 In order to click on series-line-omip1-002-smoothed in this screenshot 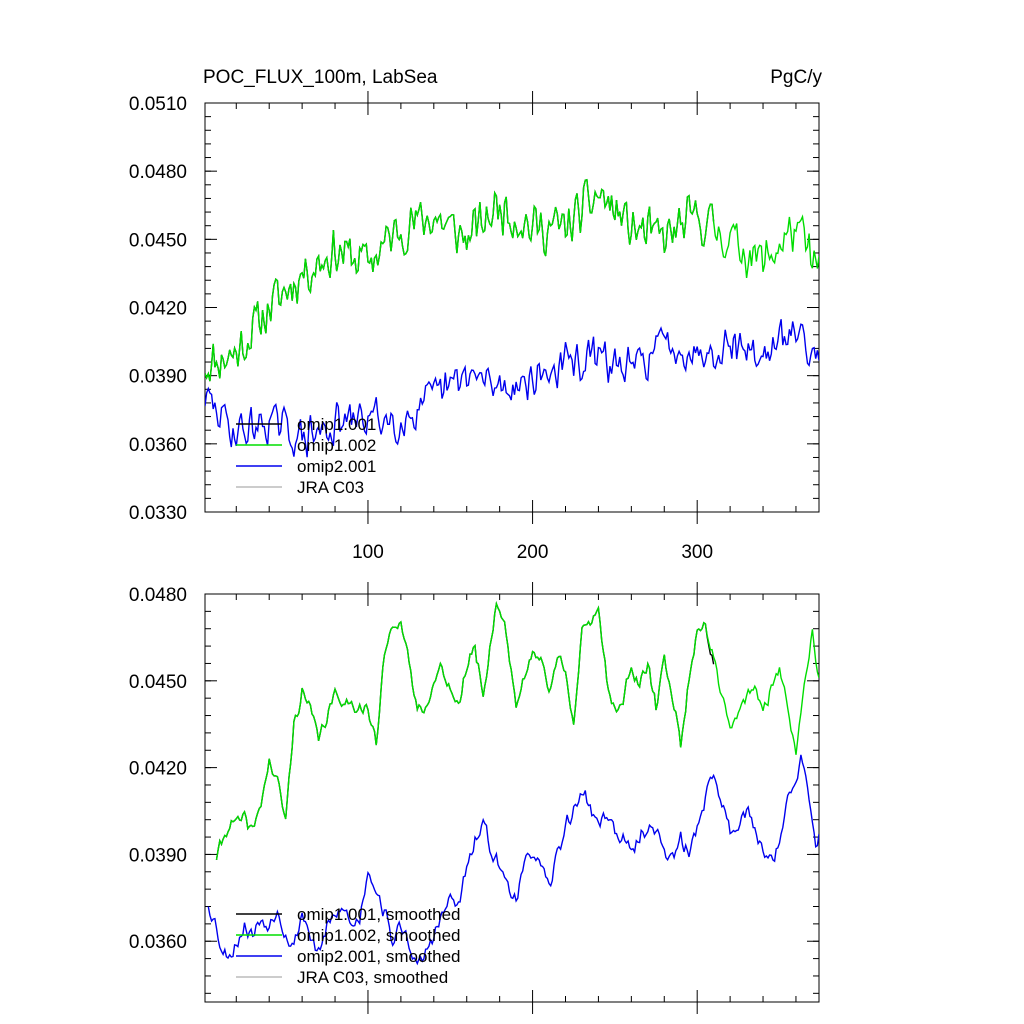, I will do `click(517, 731)`.